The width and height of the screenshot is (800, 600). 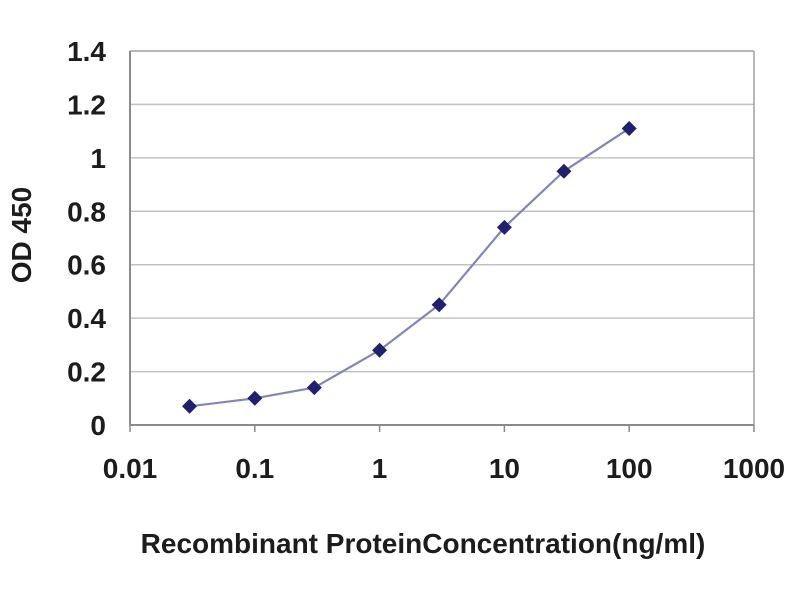 I want to click on y-tick-label: 1.2, so click(x=86, y=104).